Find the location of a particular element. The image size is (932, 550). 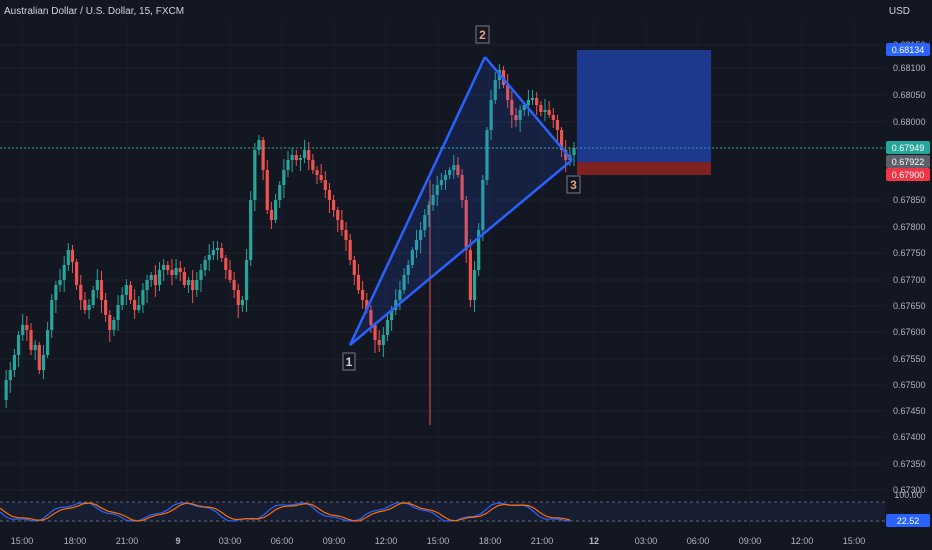

stop-zone is located at coordinates (644, 168).